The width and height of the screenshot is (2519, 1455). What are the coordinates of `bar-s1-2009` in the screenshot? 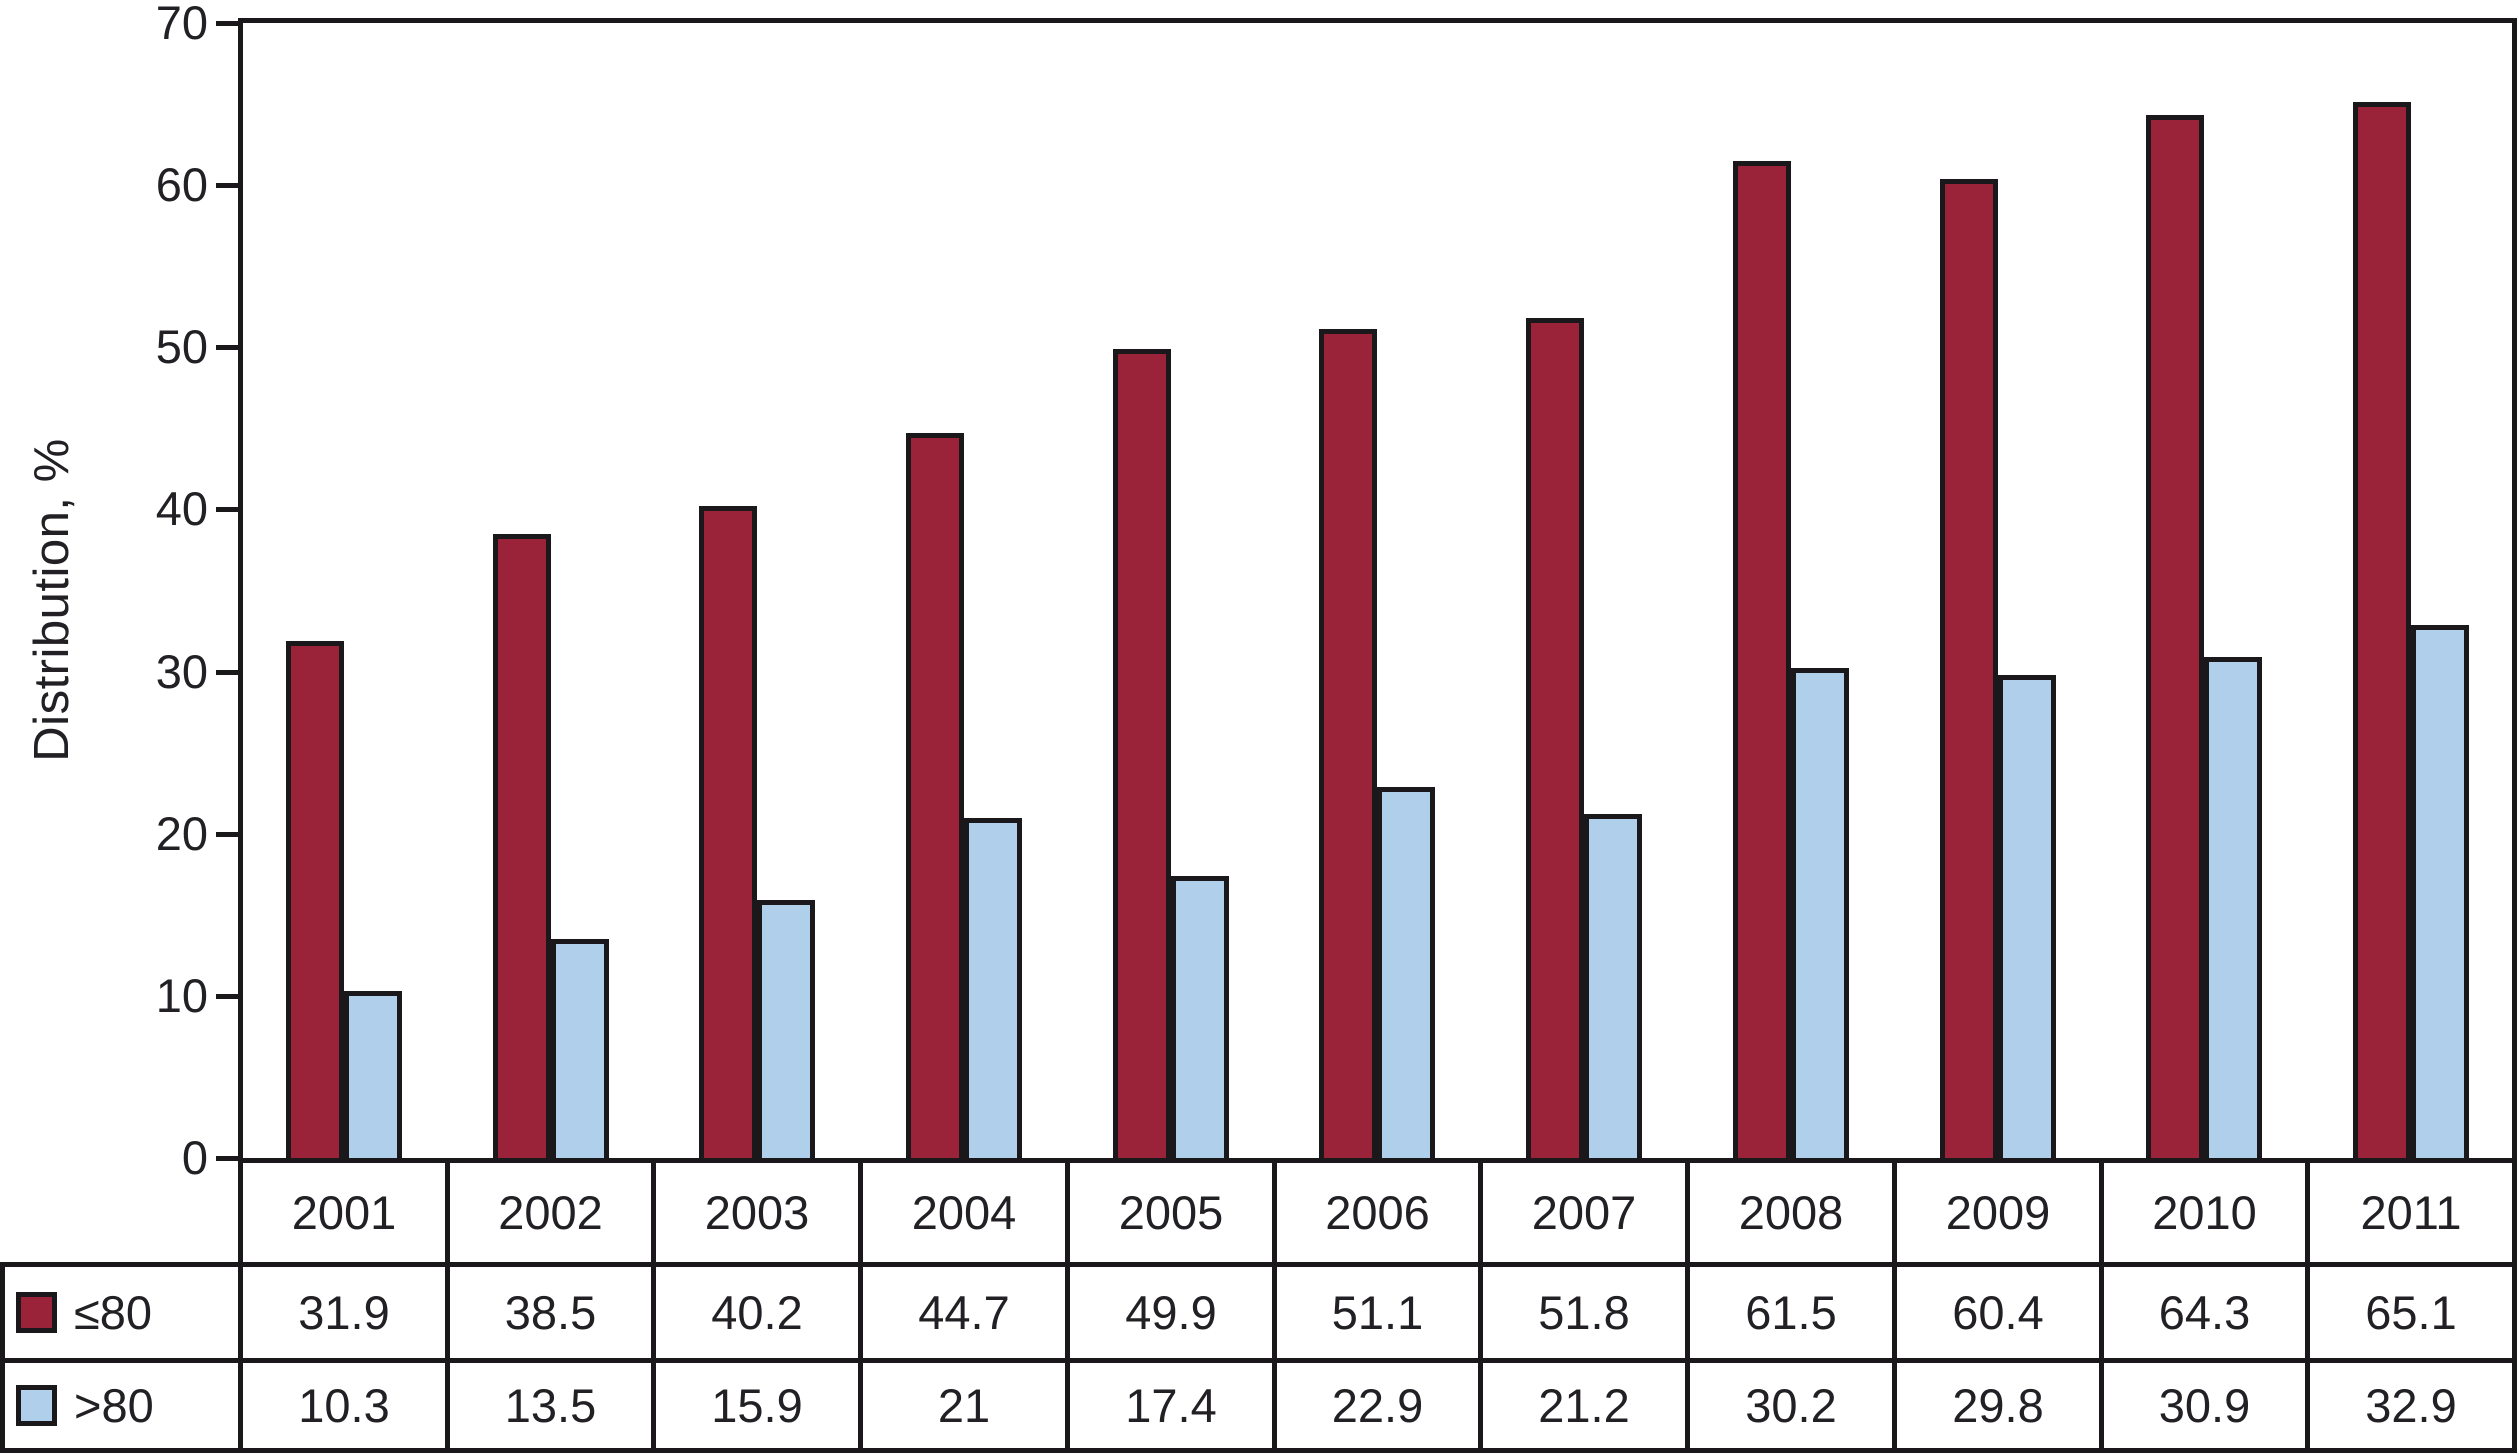 It's located at (1969, 671).